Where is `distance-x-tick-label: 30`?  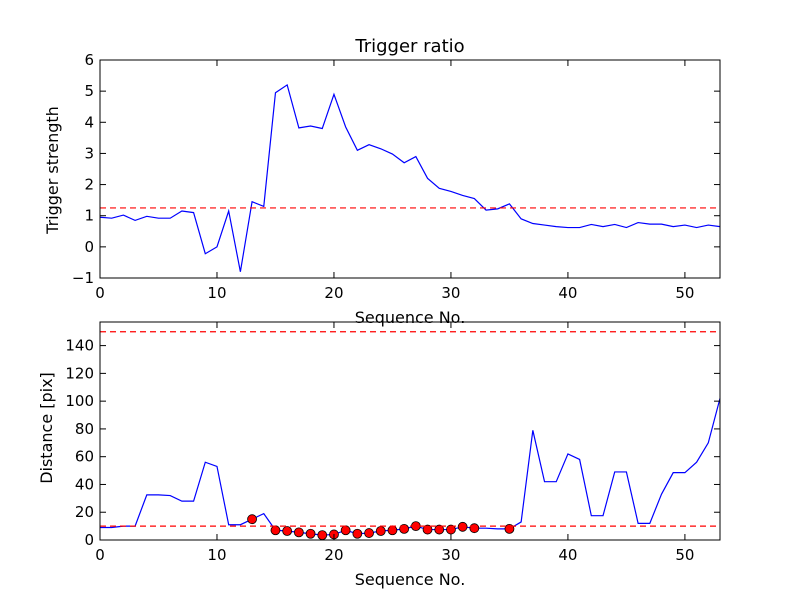
distance-x-tick-label: 30 is located at coordinates (450, 555).